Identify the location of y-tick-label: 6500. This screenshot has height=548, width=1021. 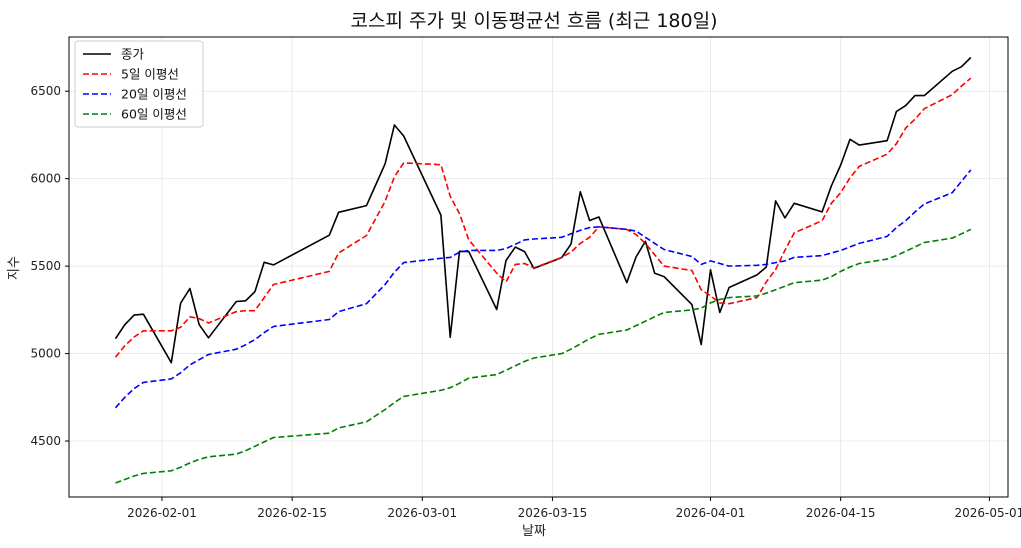
(45, 91).